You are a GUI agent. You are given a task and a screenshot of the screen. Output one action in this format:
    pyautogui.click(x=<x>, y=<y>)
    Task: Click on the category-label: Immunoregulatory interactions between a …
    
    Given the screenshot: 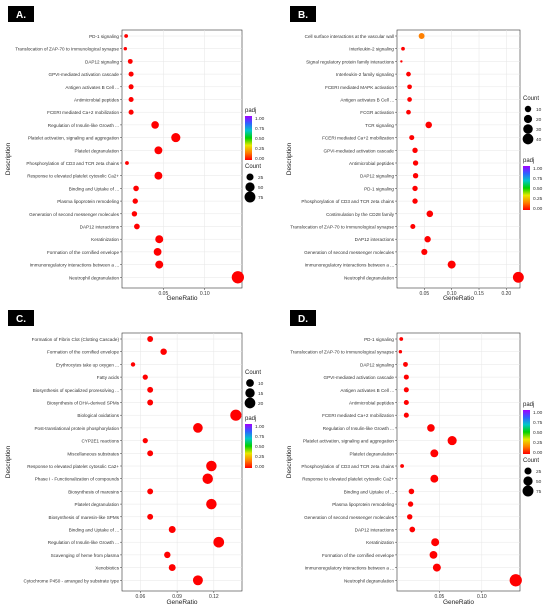 What is the action you would take?
    pyautogui.click(x=74, y=265)
    